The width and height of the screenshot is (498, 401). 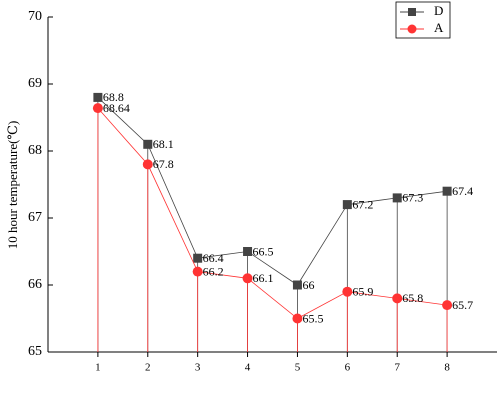 I want to click on data-label: 65.8, so click(x=412, y=298).